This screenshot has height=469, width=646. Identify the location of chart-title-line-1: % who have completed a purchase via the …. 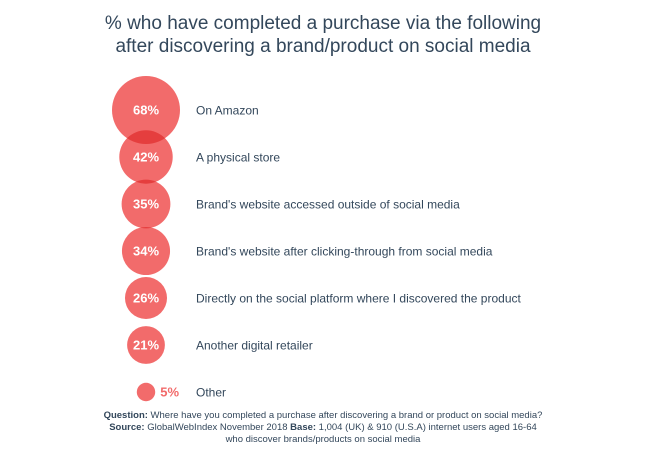
(323, 23).